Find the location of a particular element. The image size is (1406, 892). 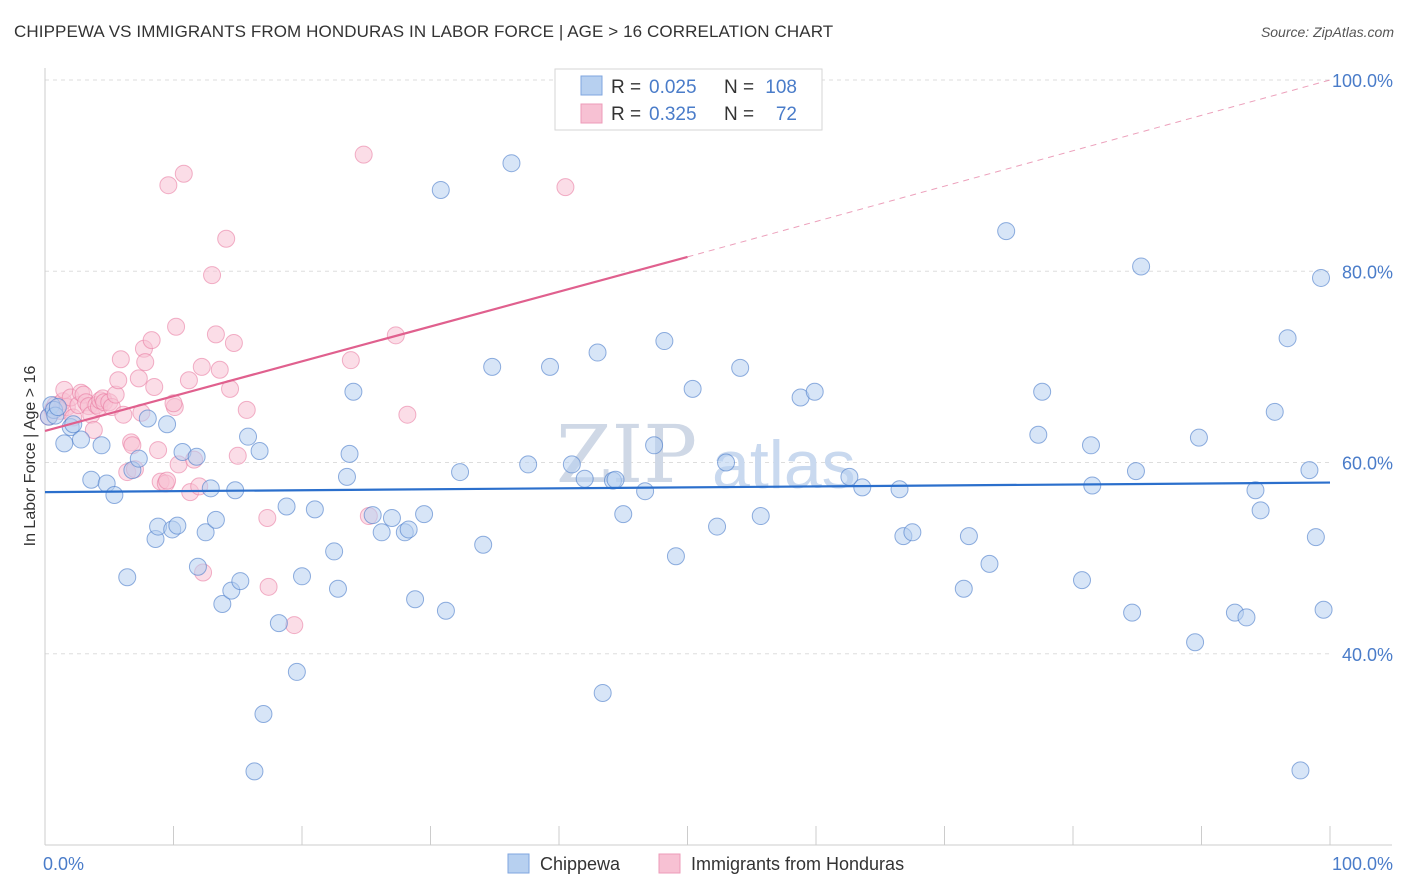

legend-r-label-2: R = is located at coordinates (626, 114).